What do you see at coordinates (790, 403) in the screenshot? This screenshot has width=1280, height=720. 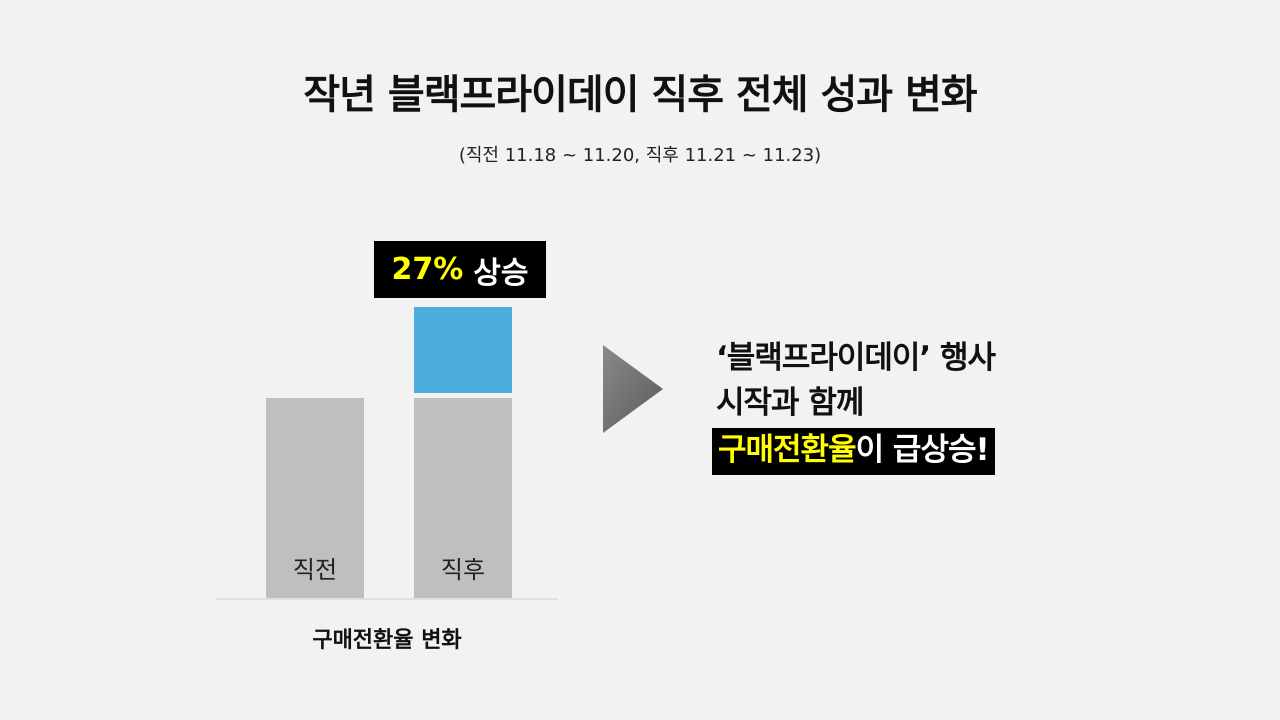 I see `message-line-2: 시작과 함께` at bounding box center [790, 403].